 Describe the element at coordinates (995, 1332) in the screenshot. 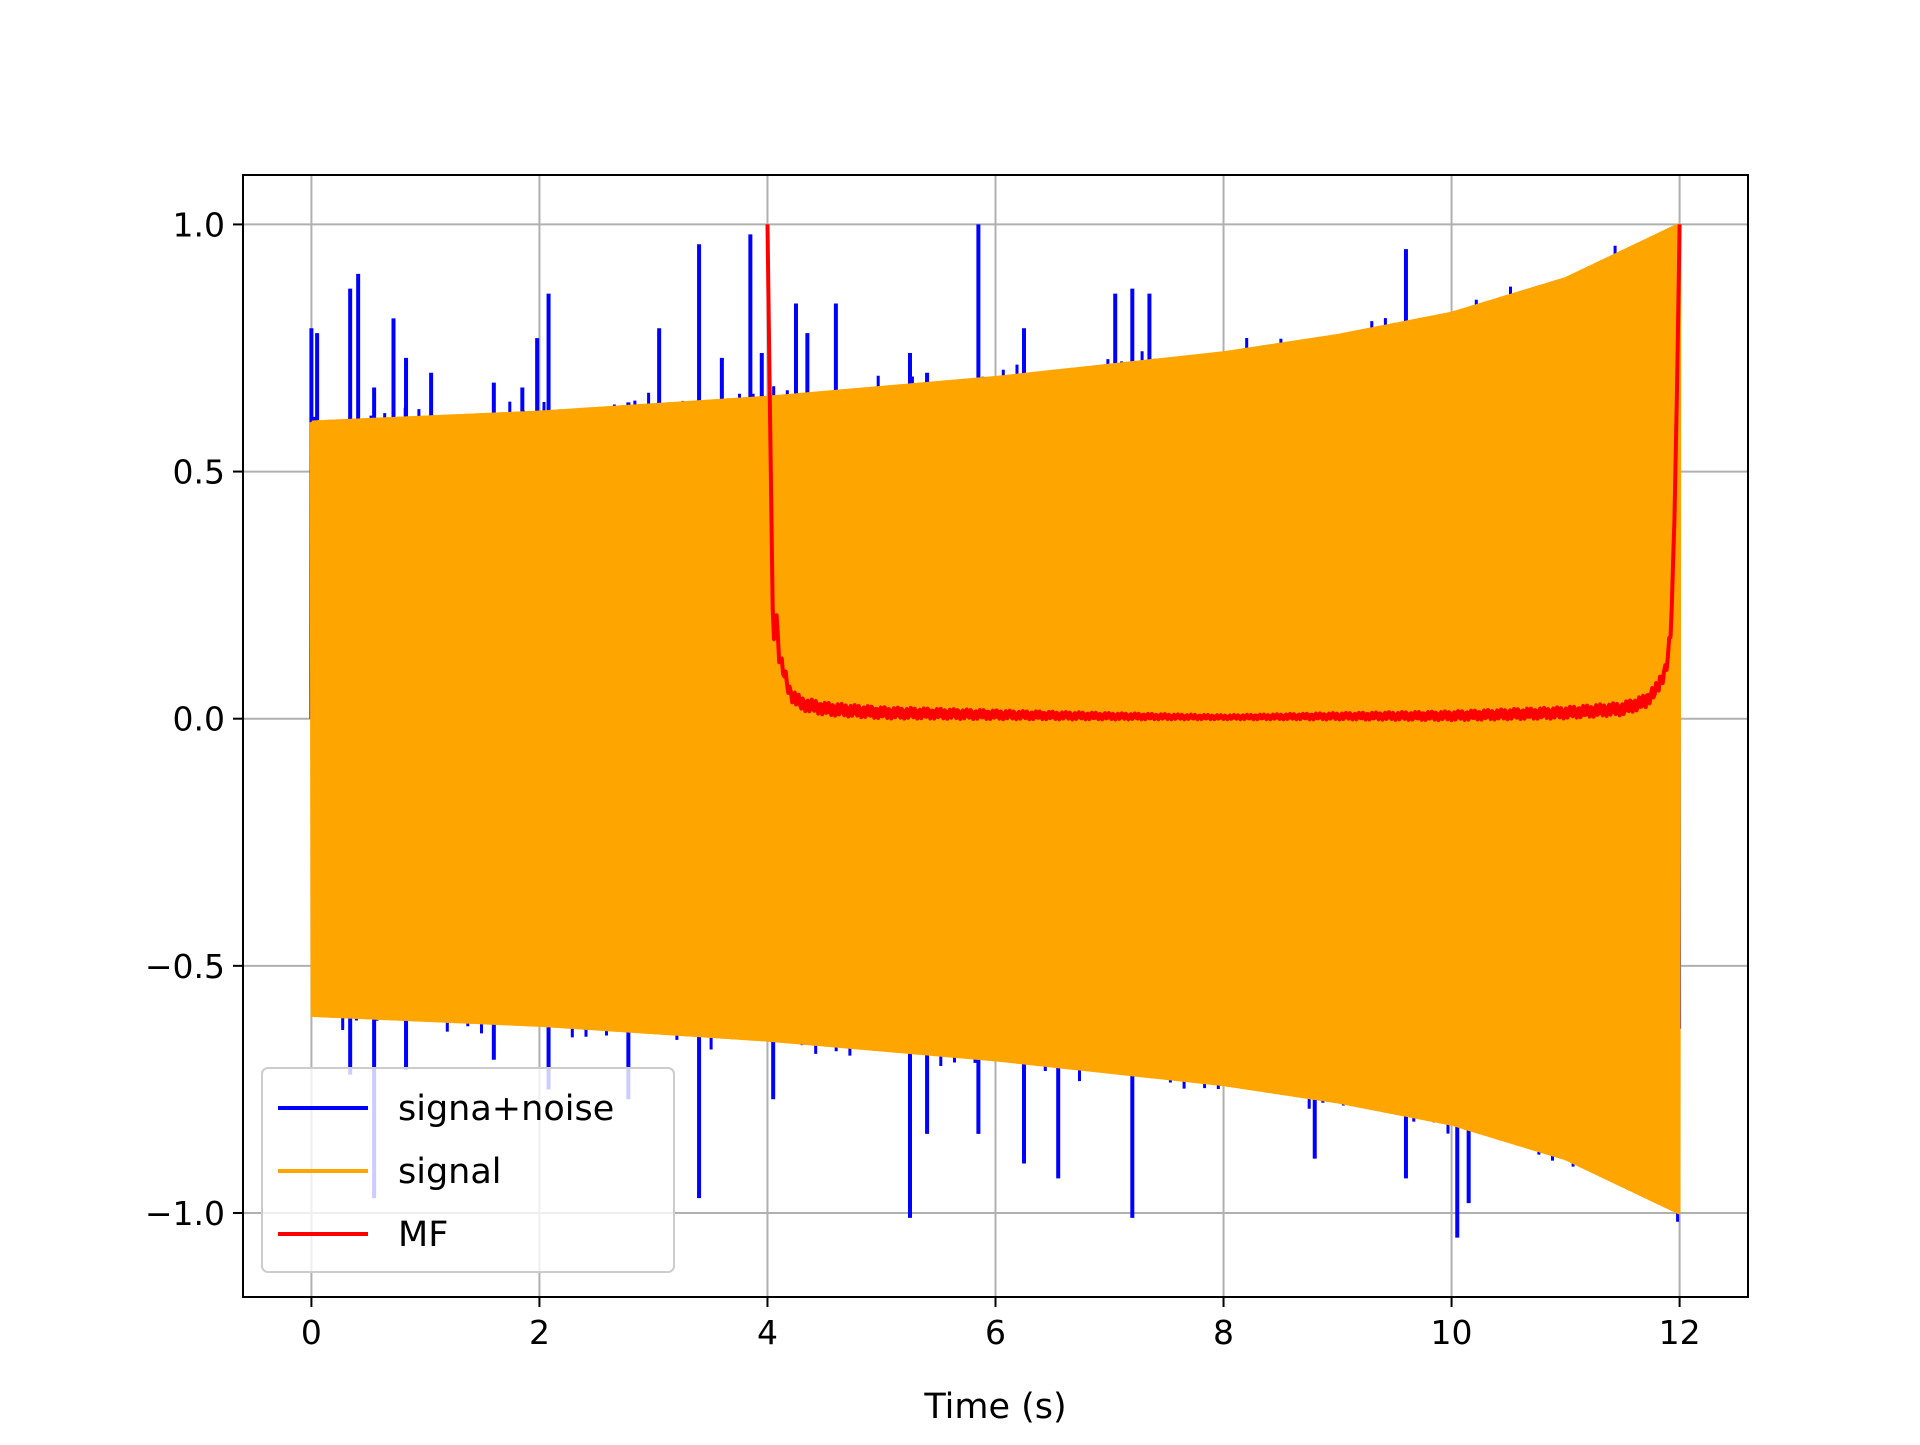

I see `x-tick-label: 6` at that location.